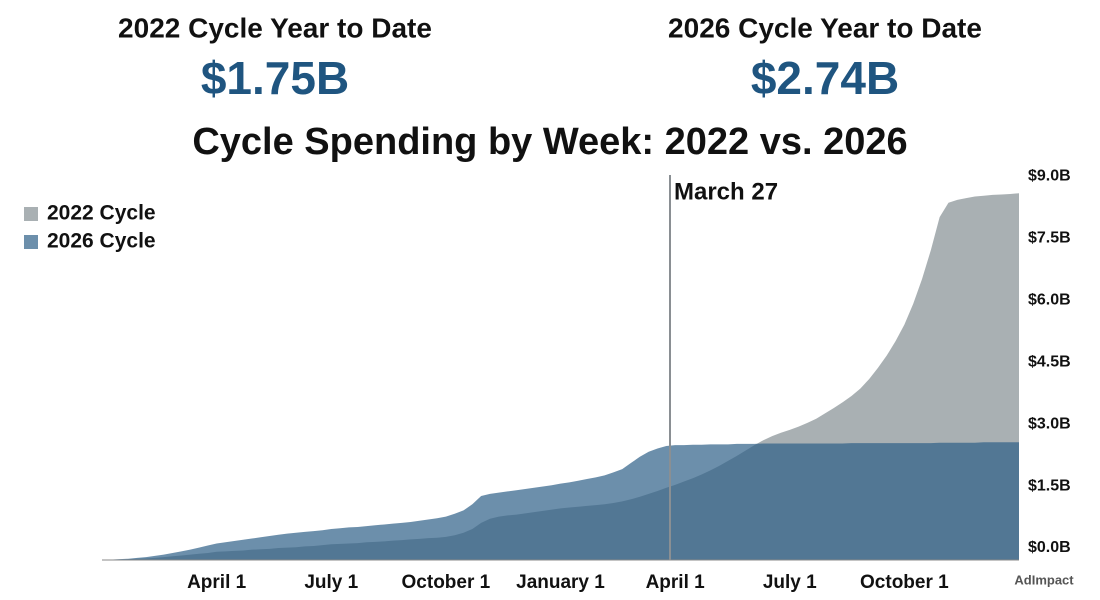  Describe the element at coordinates (101, 241) in the screenshot. I see `legend-label: 2026 Cycle` at that location.